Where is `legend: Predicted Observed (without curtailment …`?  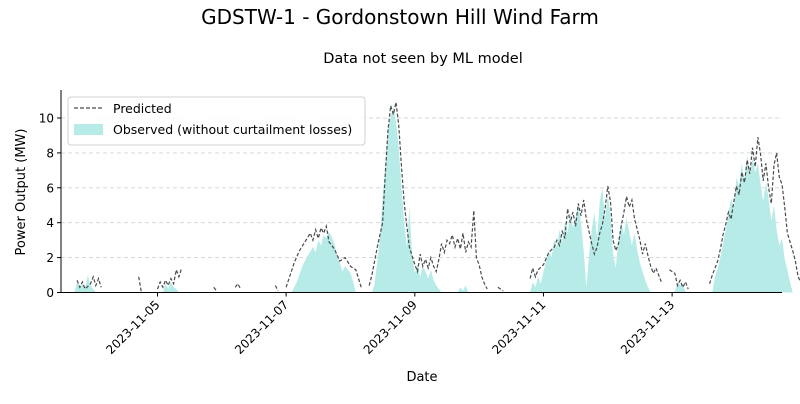
legend: Predicted Observed (without curtailment … is located at coordinates (216, 121).